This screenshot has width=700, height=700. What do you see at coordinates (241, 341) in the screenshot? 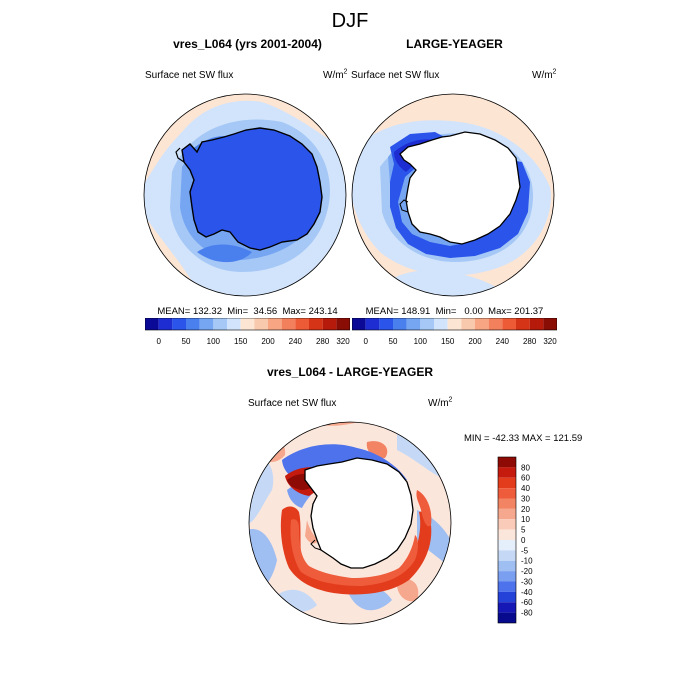
I see `cb1-tick: 150` at bounding box center [241, 341].